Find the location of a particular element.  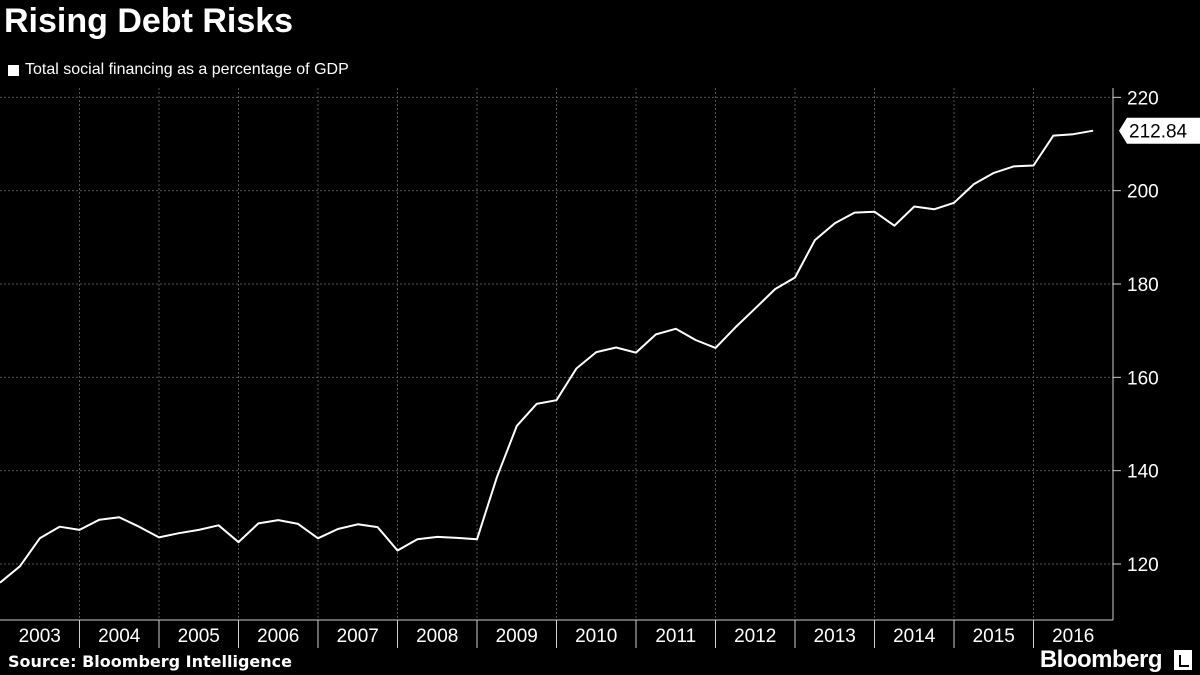

bloomberg-terminal-icon is located at coordinates (1183, 660).